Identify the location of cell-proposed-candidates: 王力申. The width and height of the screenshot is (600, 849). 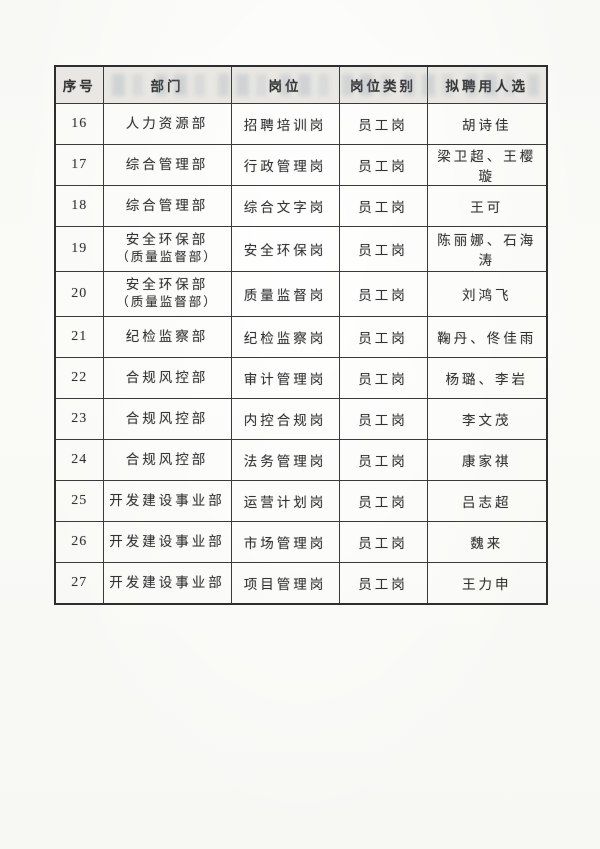
(487, 583).